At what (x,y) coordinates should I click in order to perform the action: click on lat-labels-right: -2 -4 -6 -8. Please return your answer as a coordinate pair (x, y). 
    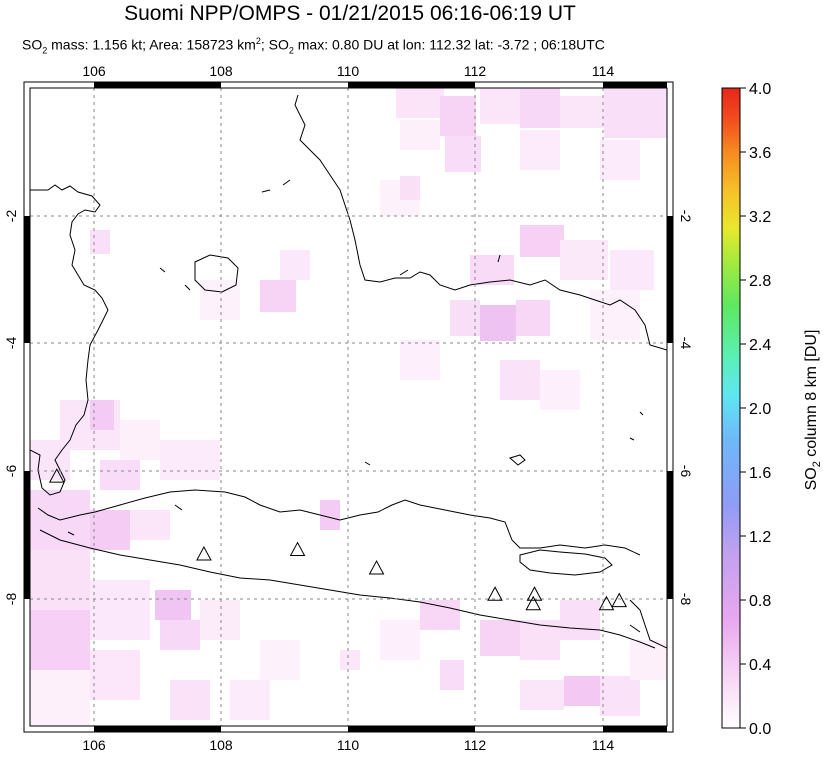
    Looking at the image, I should click on (686, 408).